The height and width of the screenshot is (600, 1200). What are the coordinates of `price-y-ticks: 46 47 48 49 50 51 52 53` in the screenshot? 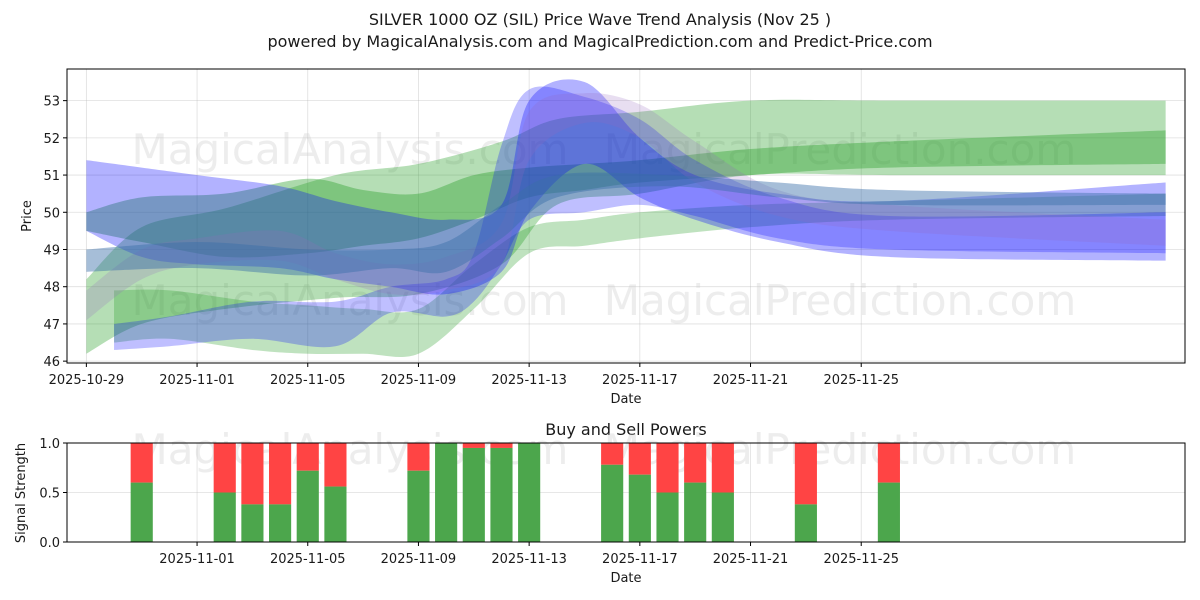 It's located at (55, 232).